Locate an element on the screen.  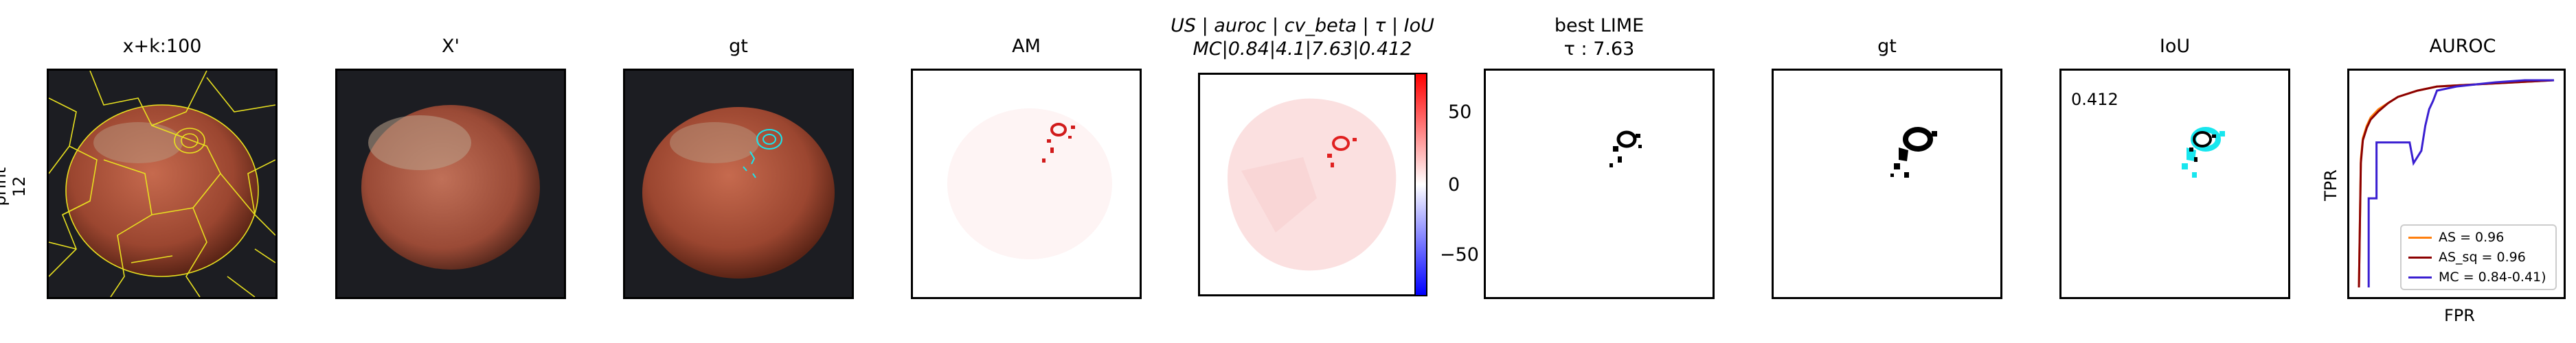
panel-5-title: US | auroc | cv_beta | τ | IoU is located at coordinates (1302, 26).